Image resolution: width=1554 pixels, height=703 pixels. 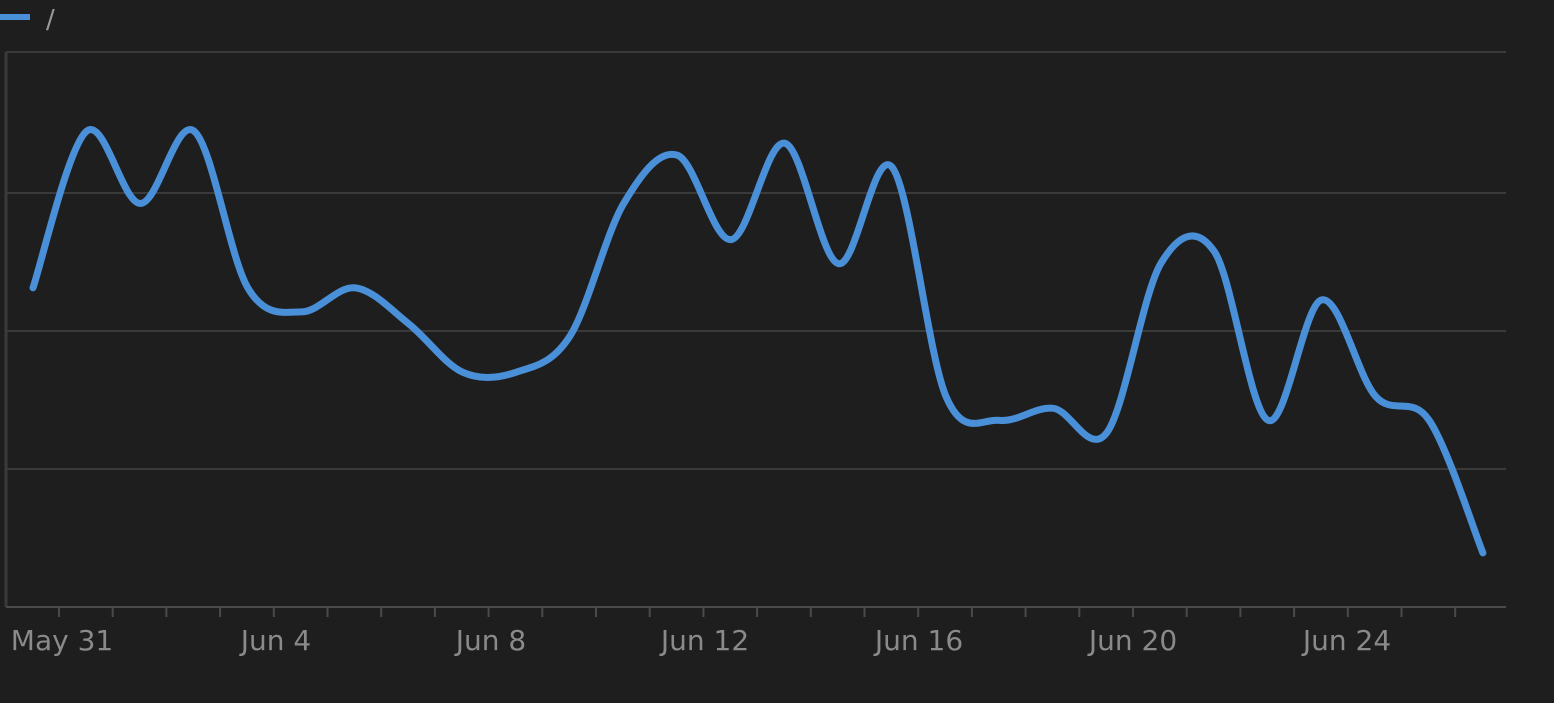 What do you see at coordinates (490, 640) in the screenshot?
I see `x-tick-label: Jun 8` at bounding box center [490, 640].